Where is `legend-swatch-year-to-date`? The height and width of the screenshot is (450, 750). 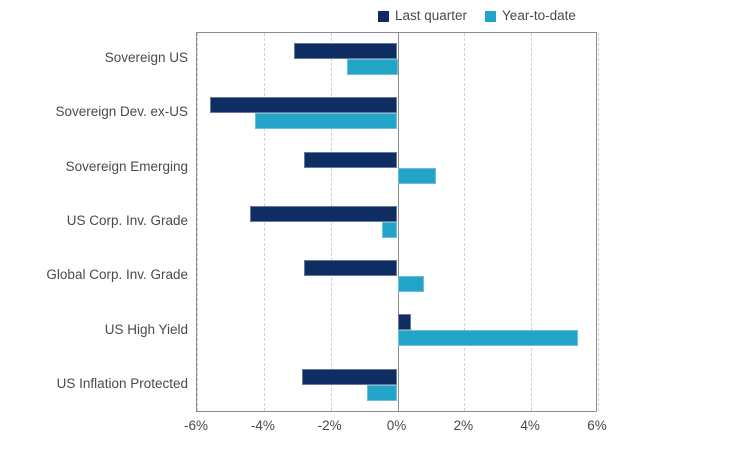 legend-swatch-year-to-date is located at coordinates (491, 16).